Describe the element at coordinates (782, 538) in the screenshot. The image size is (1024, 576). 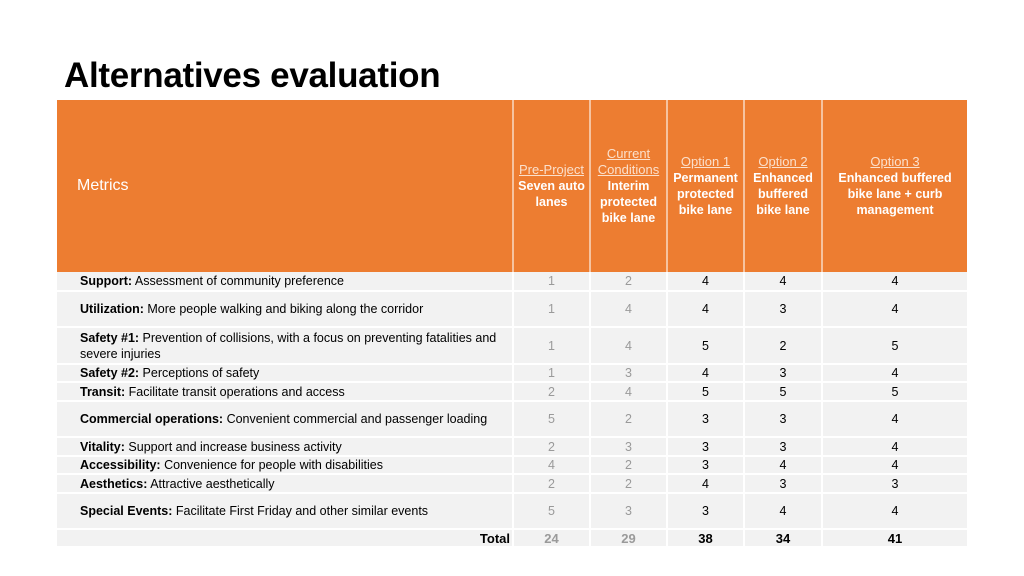
I see `total-value: 34` at that location.